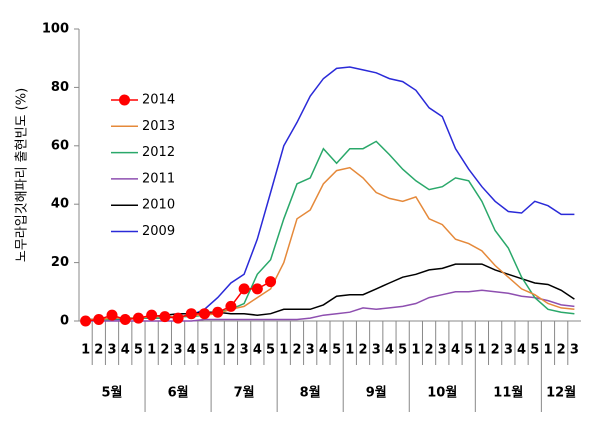  Describe the element at coordinates (112, 393) in the screenshot. I see `group-label: 5월` at that location.